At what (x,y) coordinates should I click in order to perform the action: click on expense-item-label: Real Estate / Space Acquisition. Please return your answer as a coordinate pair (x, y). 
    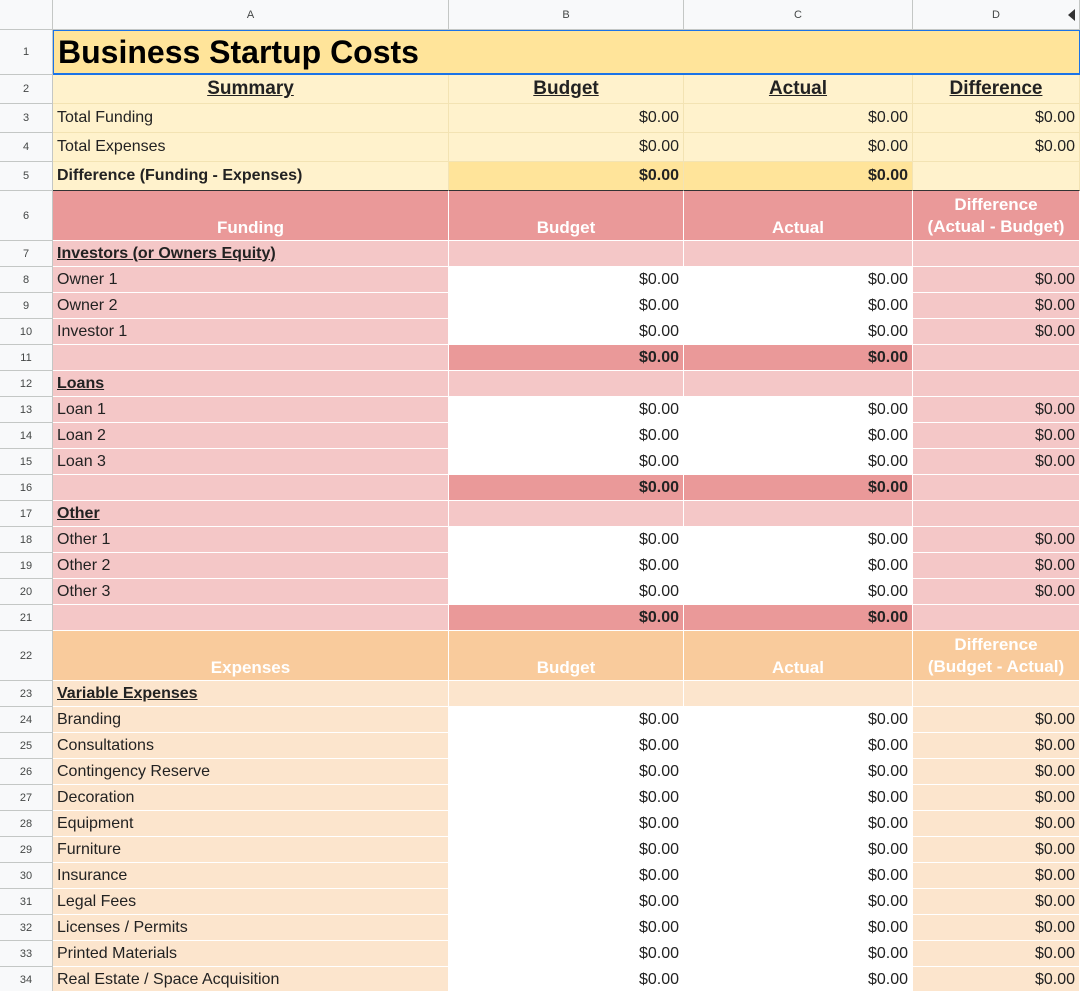
    Looking at the image, I should click on (251, 979).